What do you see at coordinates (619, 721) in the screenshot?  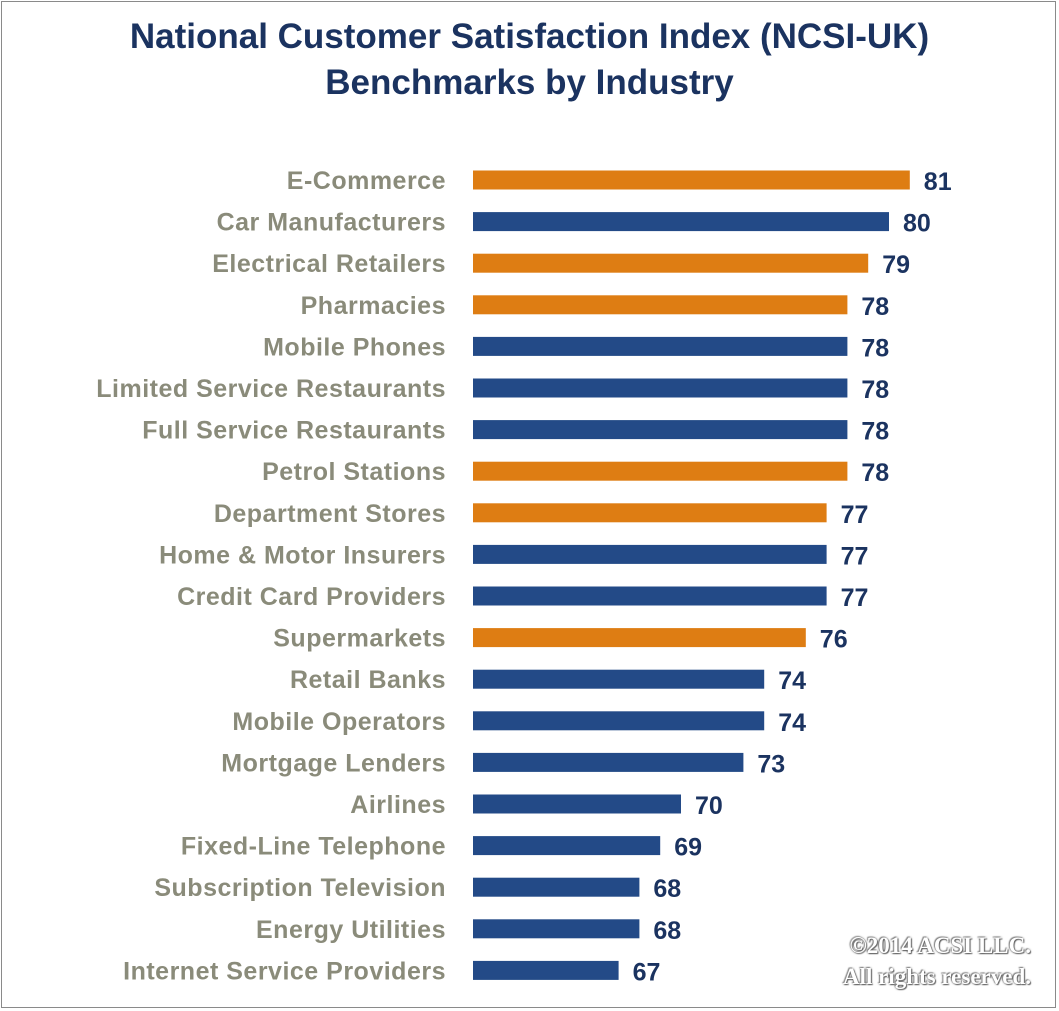 I see `bar-mobile-operators` at bounding box center [619, 721].